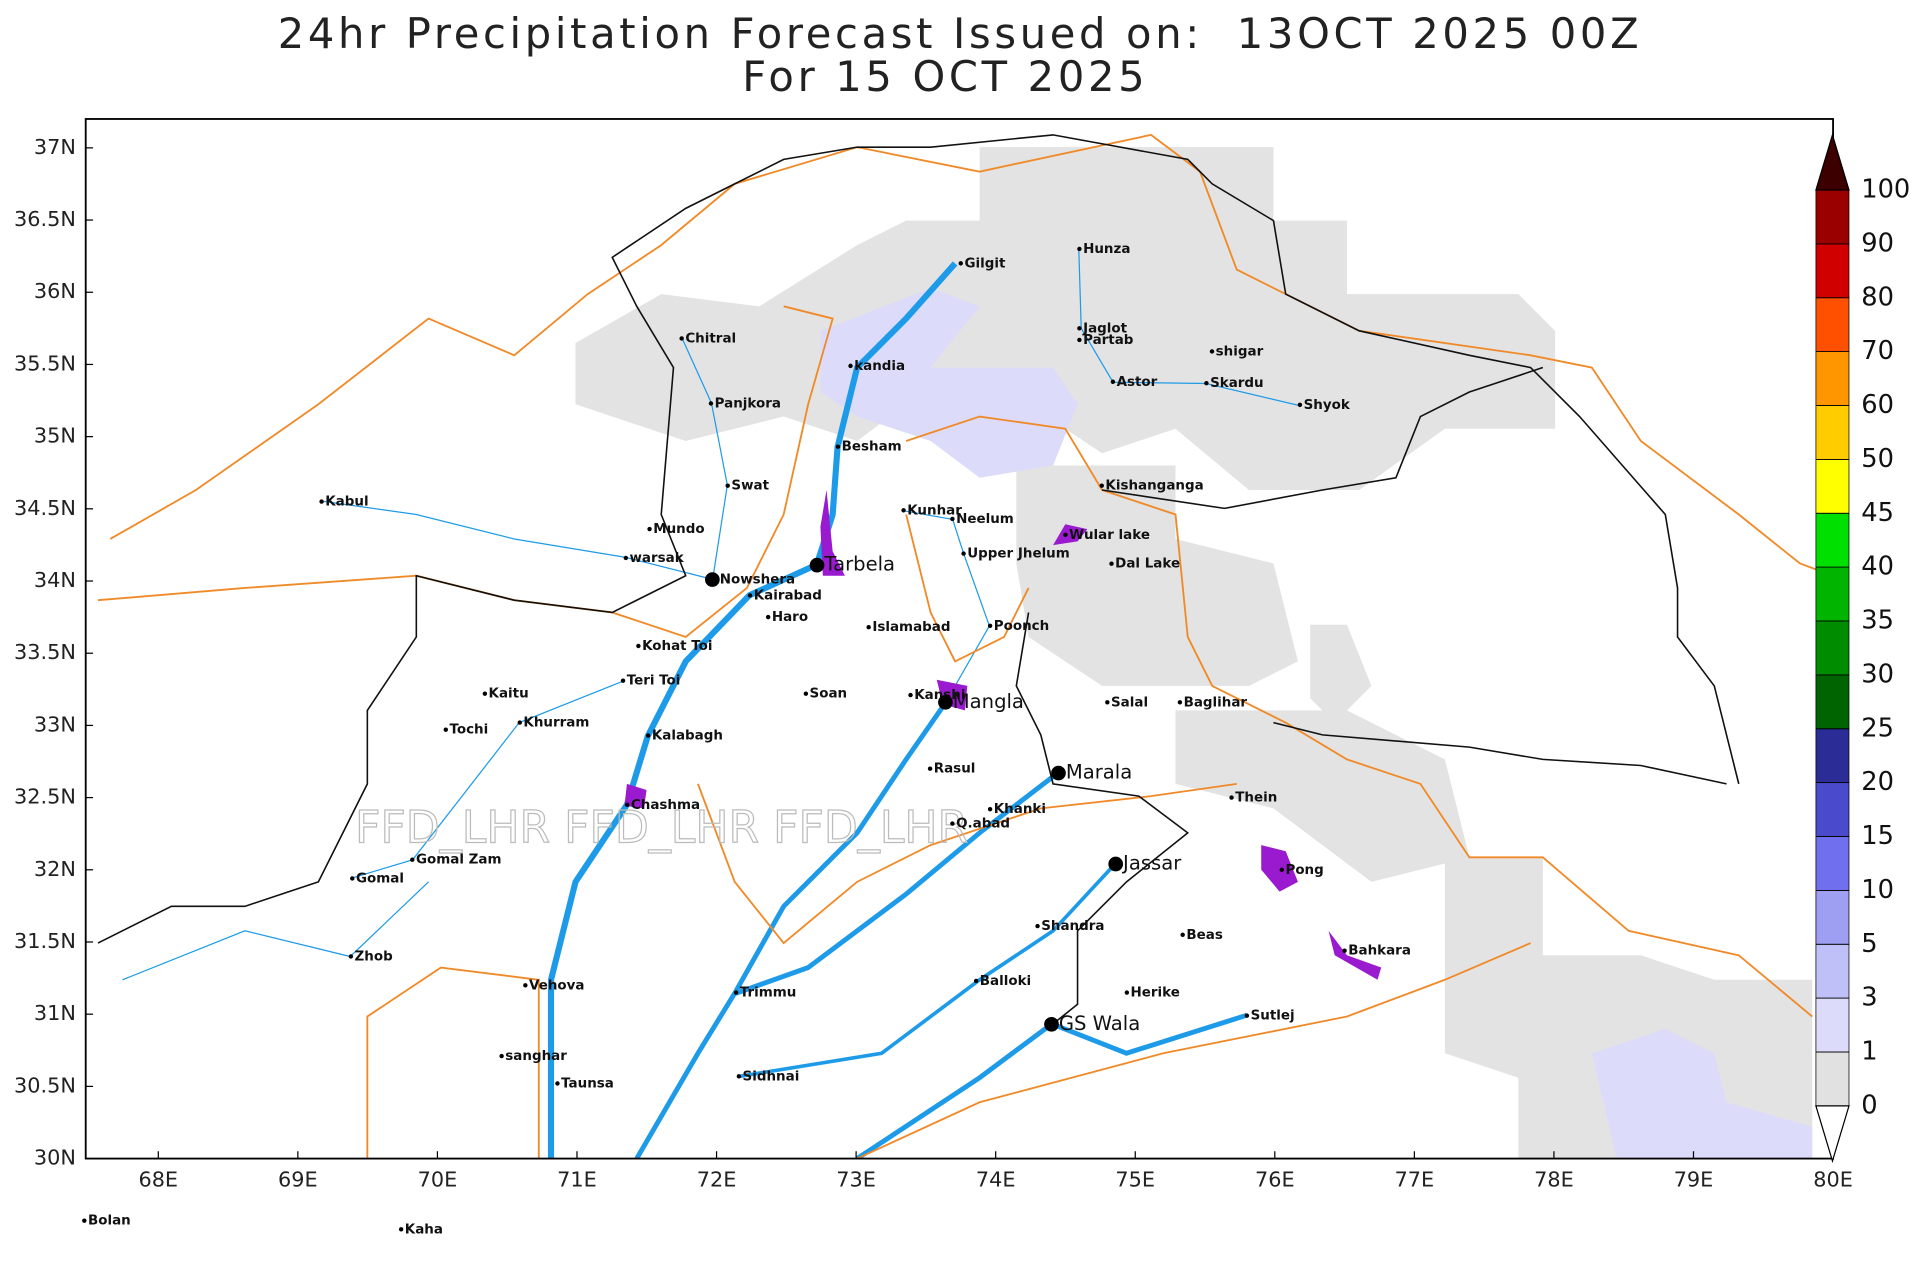 This screenshot has width=1920, height=1280. Describe the element at coordinates (1240, 351) in the screenshot. I see `place-label: shigar` at that location.